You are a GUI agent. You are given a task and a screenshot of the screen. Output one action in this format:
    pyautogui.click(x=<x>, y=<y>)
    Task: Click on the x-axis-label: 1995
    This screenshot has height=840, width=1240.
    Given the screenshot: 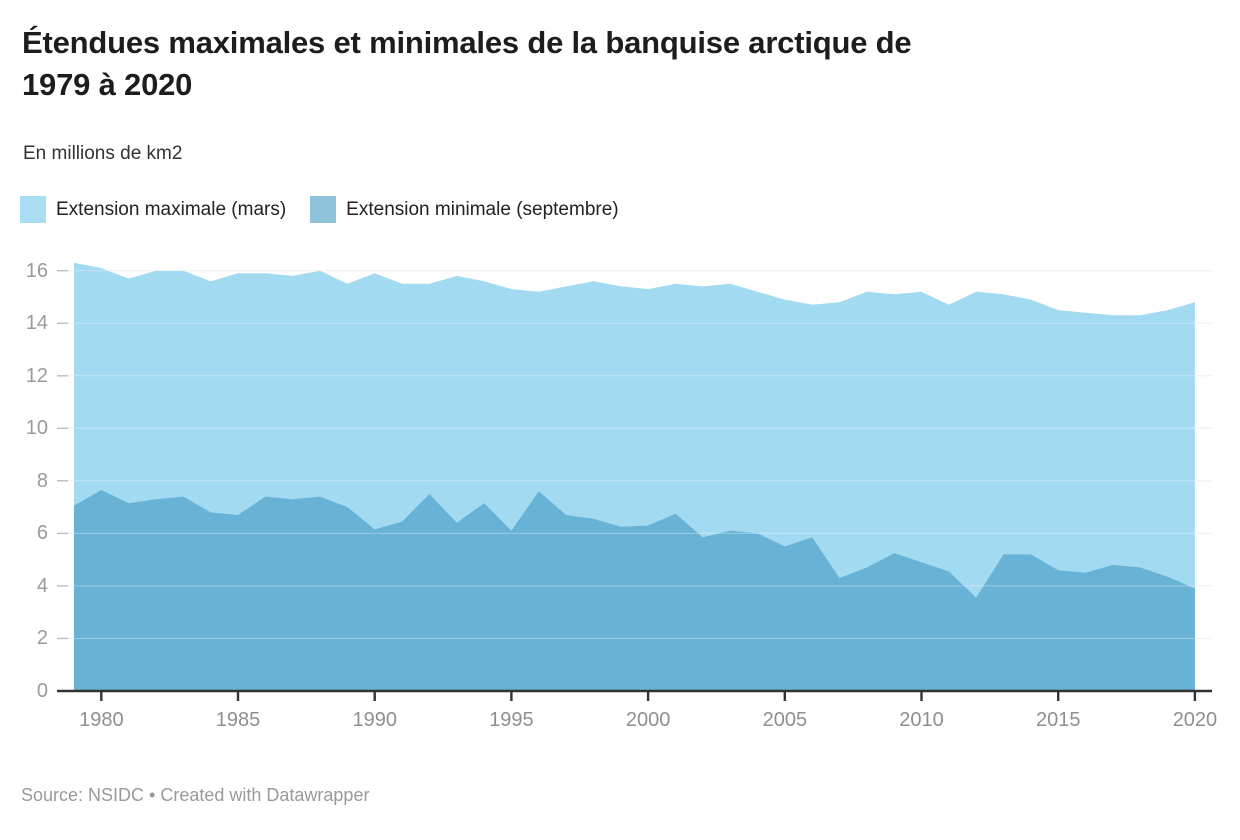 What is the action you would take?
    pyautogui.click(x=511, y=720)
    